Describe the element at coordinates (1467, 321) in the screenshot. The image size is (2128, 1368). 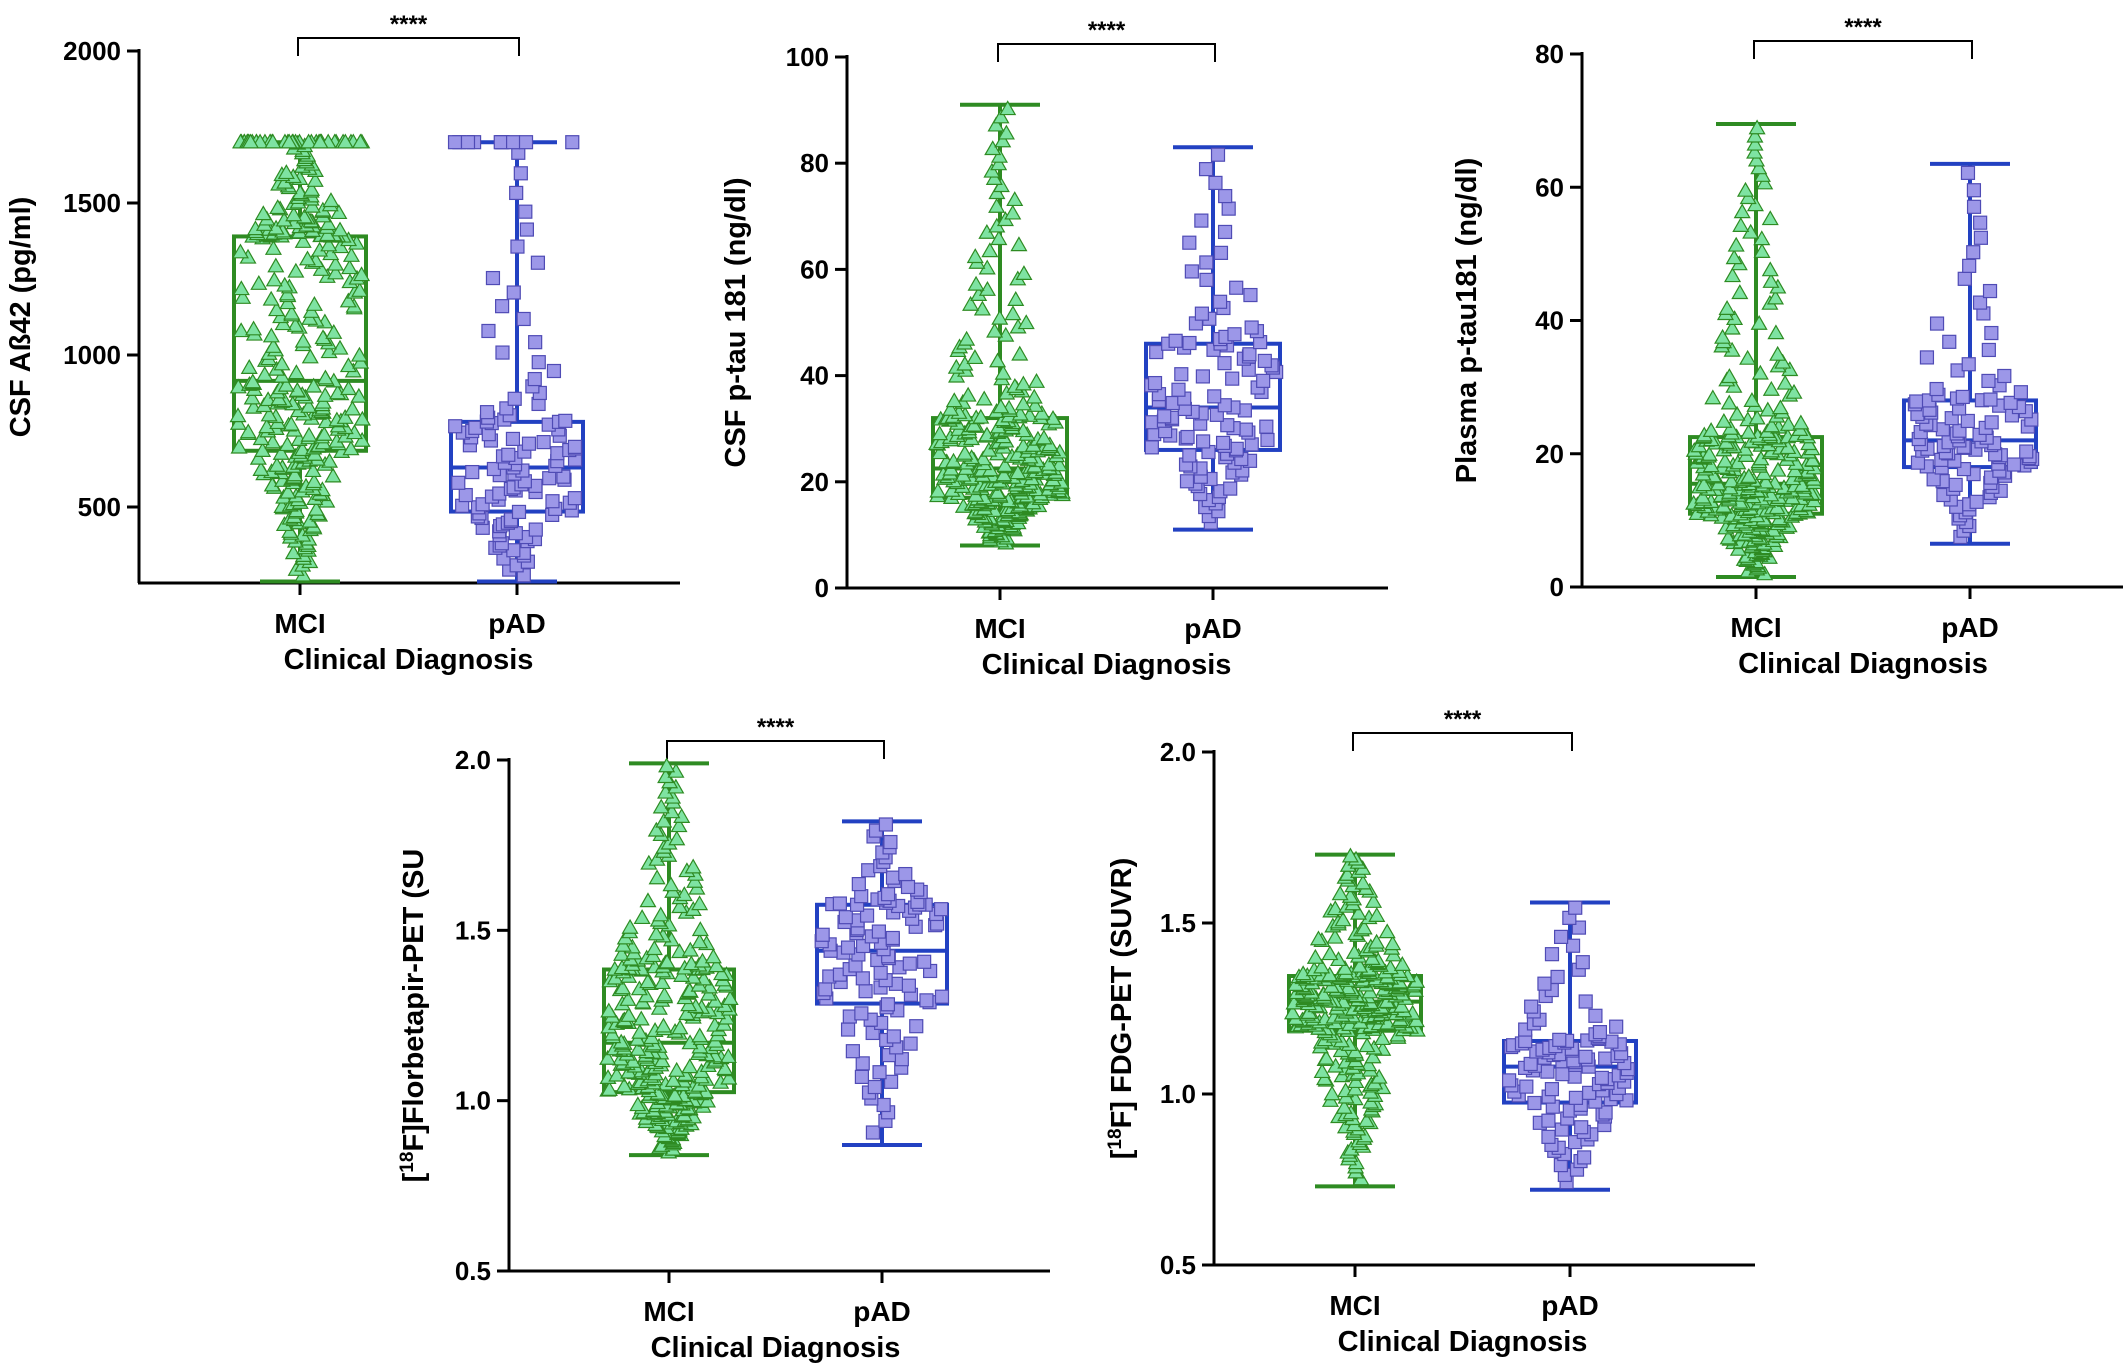
I see `y-axis-title: Plasma p-tau181 (ng/dl)` at that location.